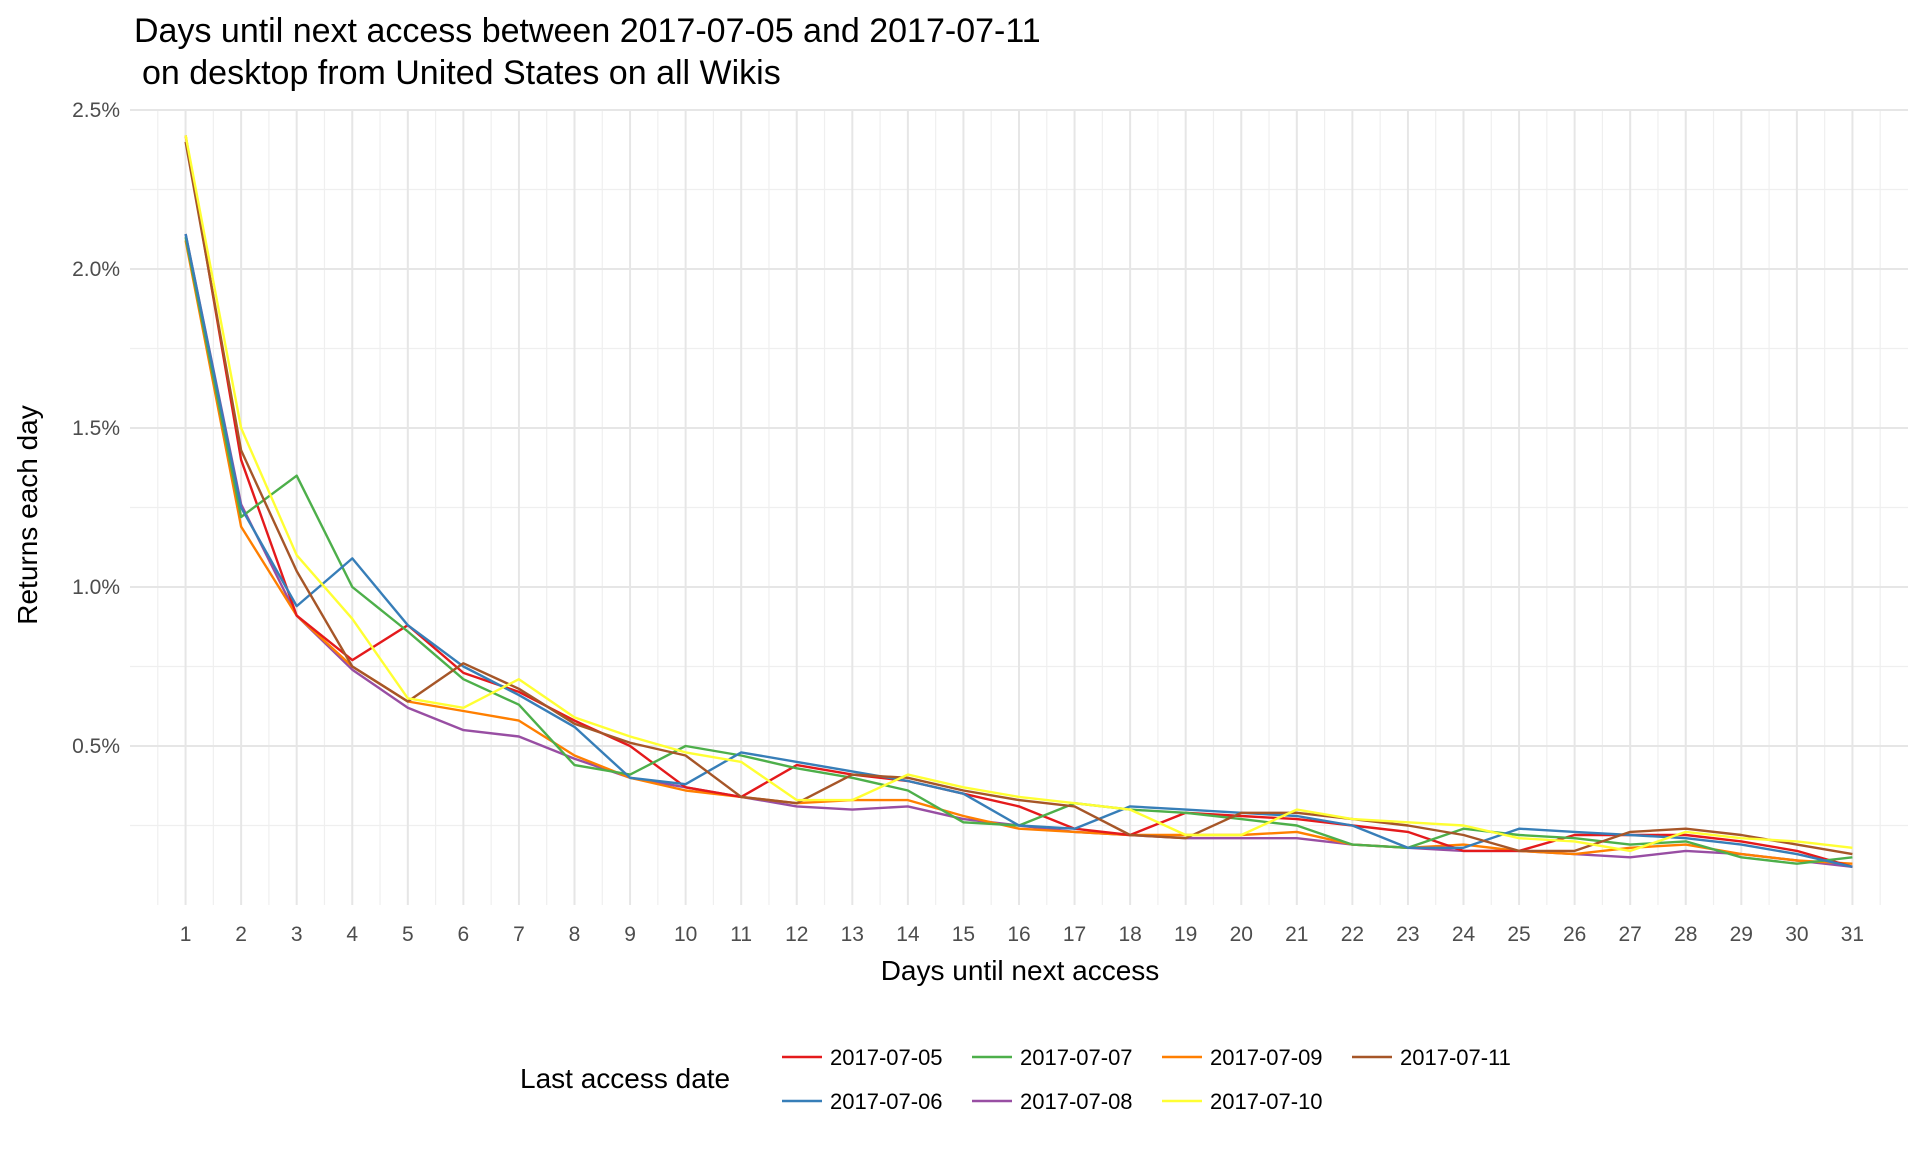 Image resolution: width=1920 pixels, height=1152 pixels. I want to click on x-tick-label: 4, so click(352, 934).